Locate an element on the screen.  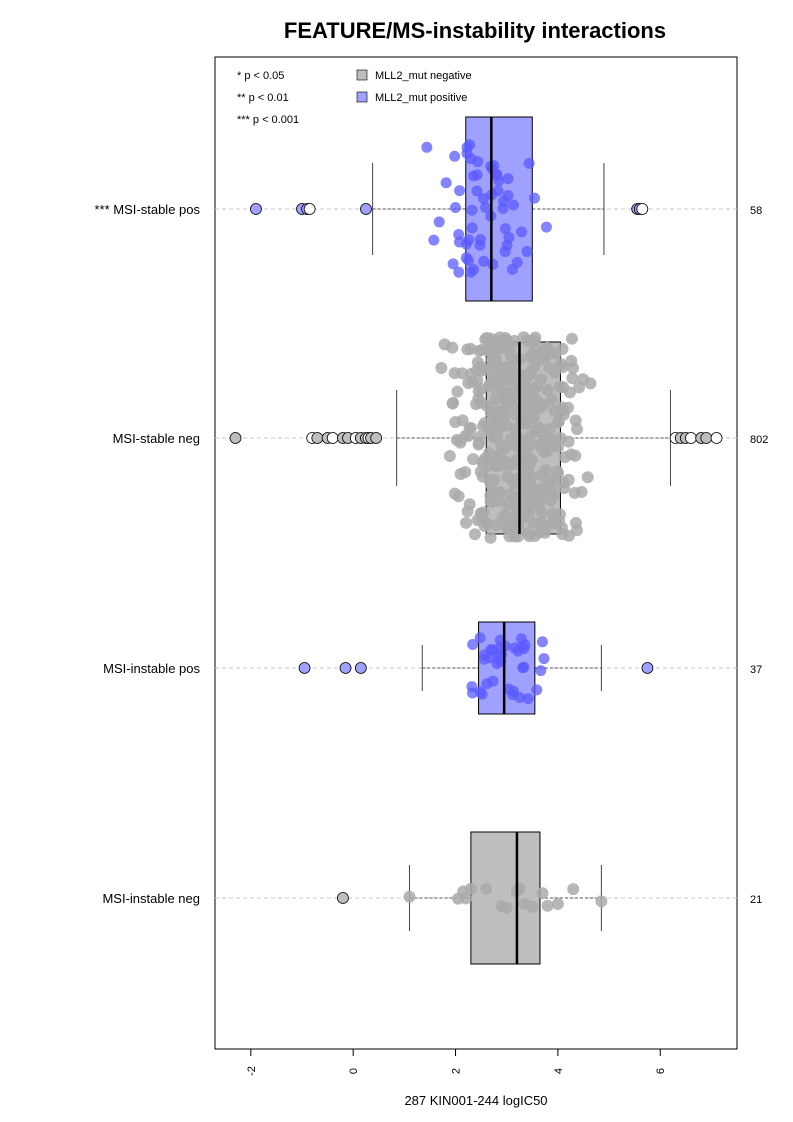
x-tick-label: 2 is located at coordinates (457, 1071).